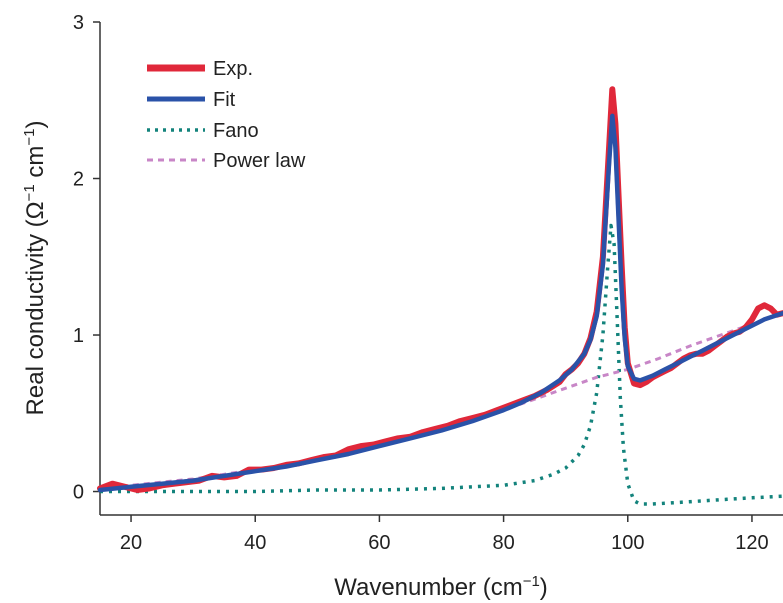 The height and width of the screenshot is (603, 783). What do you see at coordinates (428, 587) in the screenshot?
I see `x-axis-title-main: Wavenumber (cm` at bounding box center [428, 587].